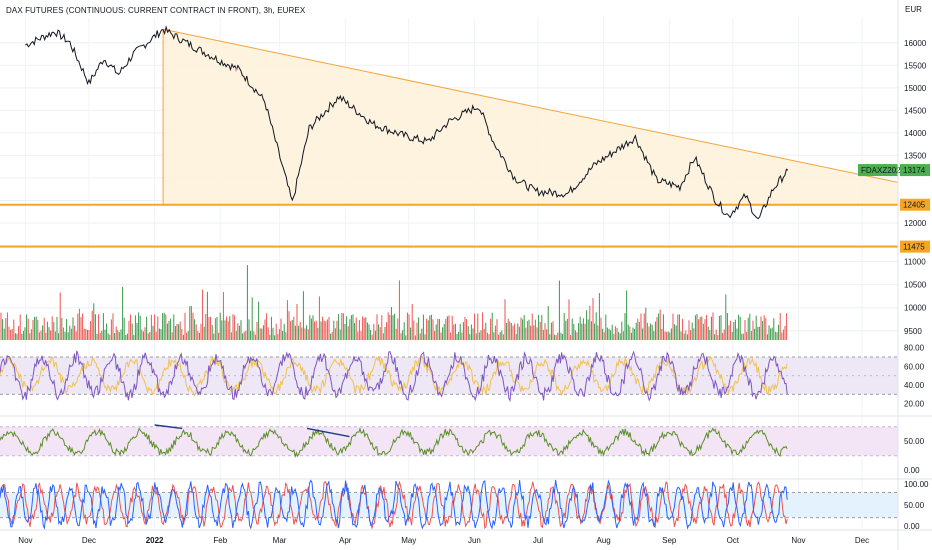 The height and width of the screenshot is (550, 932). I want to click on last-price-tag-bg, so click(915, 170).